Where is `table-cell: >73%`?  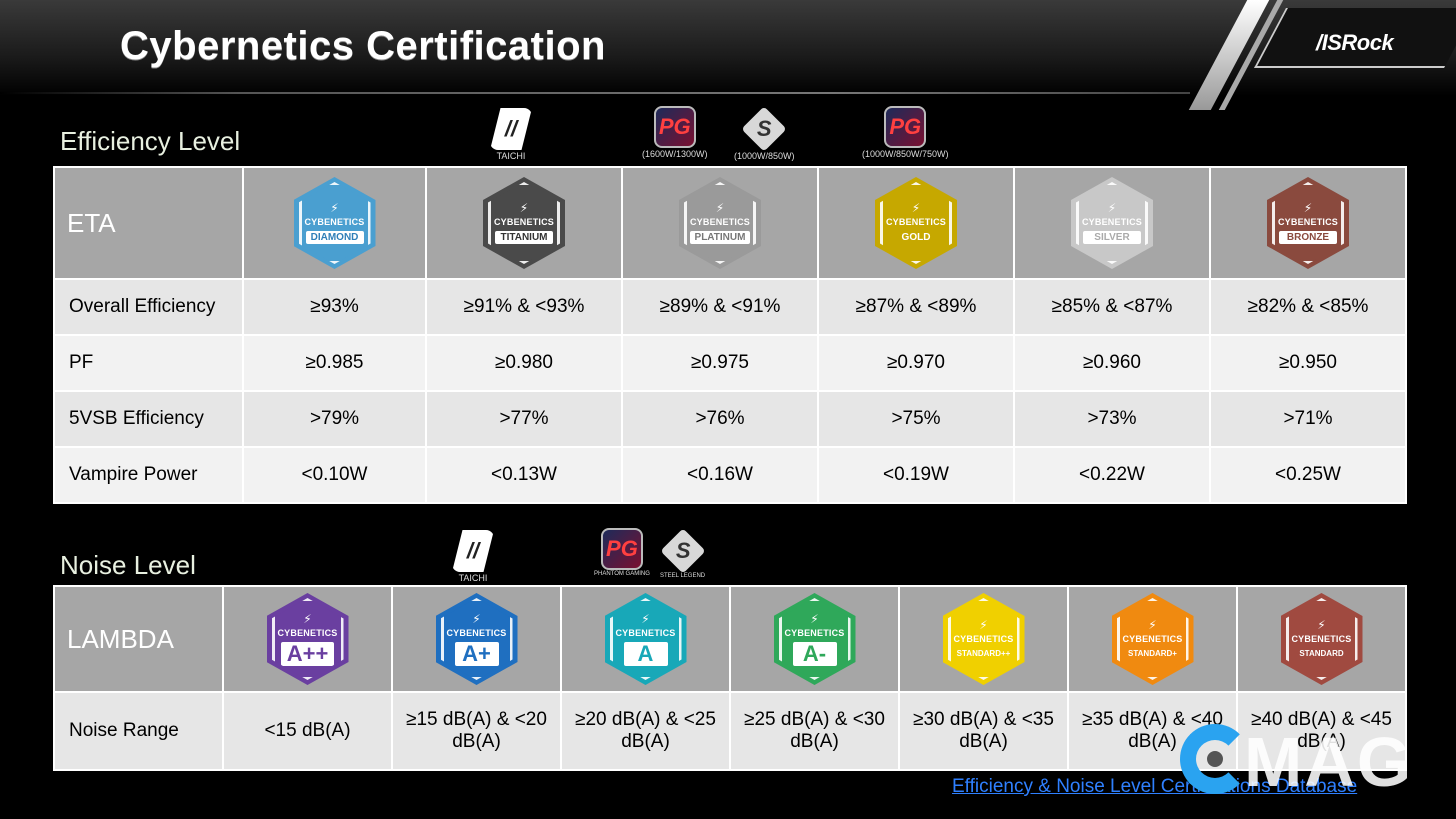 table-cell: >73% is located at coordinates (1112, 419).